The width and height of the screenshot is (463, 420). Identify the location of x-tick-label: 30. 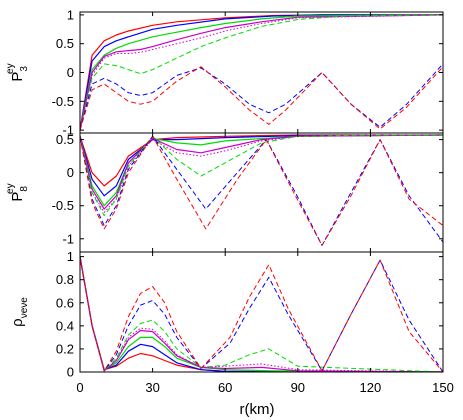
(152, 387).